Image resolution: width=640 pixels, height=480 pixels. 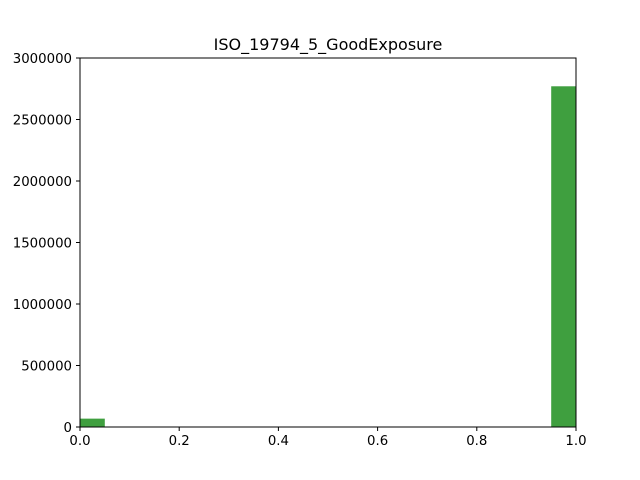 What do you see at coordinates (328, 438) in the screenshot?
I see `x-axis: 0.0 0.2 0.4 0.6 0.8 1.0` at bounding box center [328, 438].